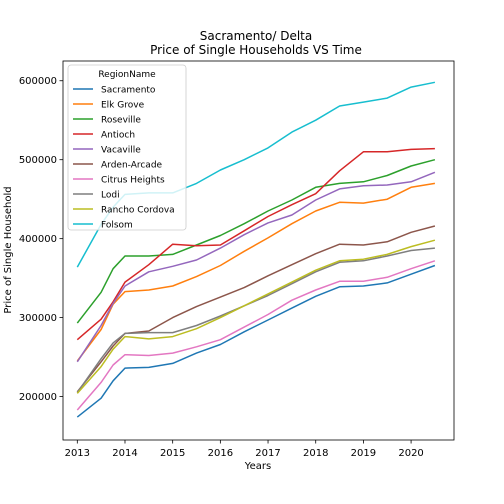 The width and height of the screenshot is (504, 504). What do you see at coordinates (38, 318) in the screenshot?
I see `y-tick-label: 300000` at bounding box center [38, 318].